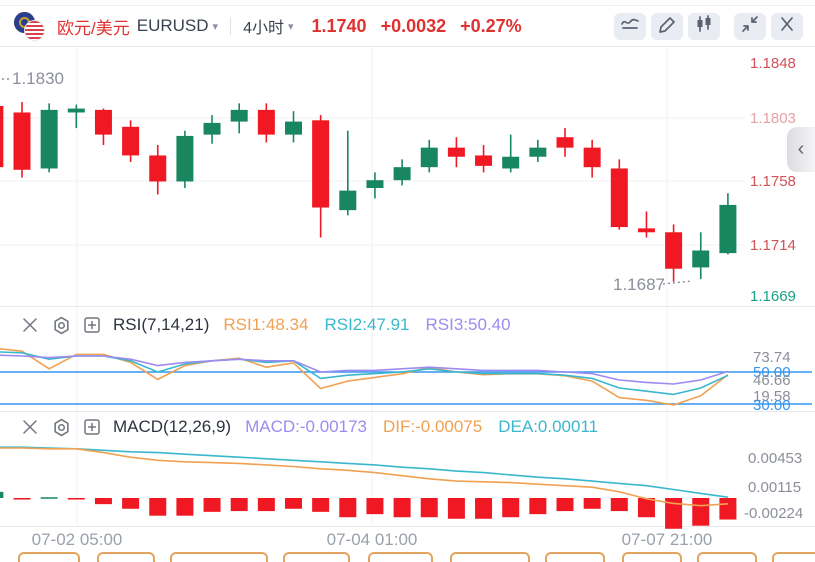 The height and width of the screenshot is (562, 815). I want to click on time-axis-label: 07-07 21:00, so click(667, 539).